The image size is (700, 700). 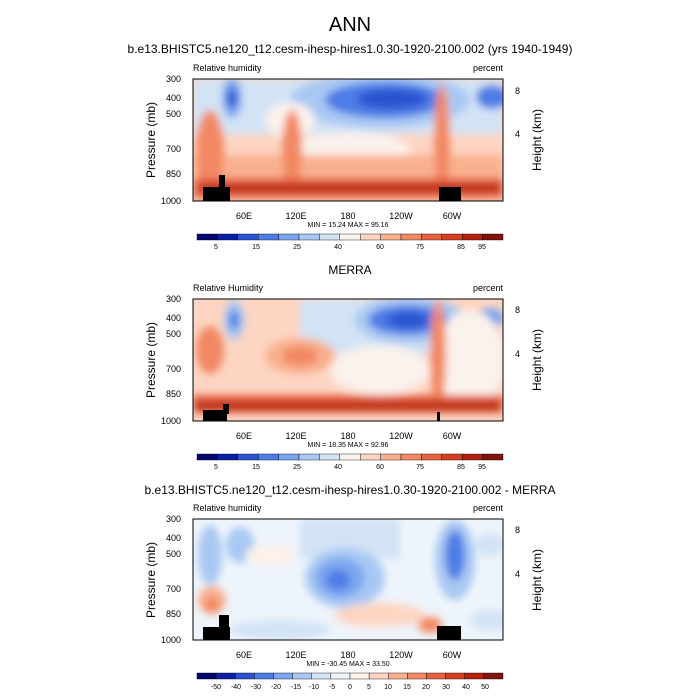 What do you see at coordinates (350, 687) in the screenshot?
I see `cbar-label: 0` at bounding box center [350, 687].